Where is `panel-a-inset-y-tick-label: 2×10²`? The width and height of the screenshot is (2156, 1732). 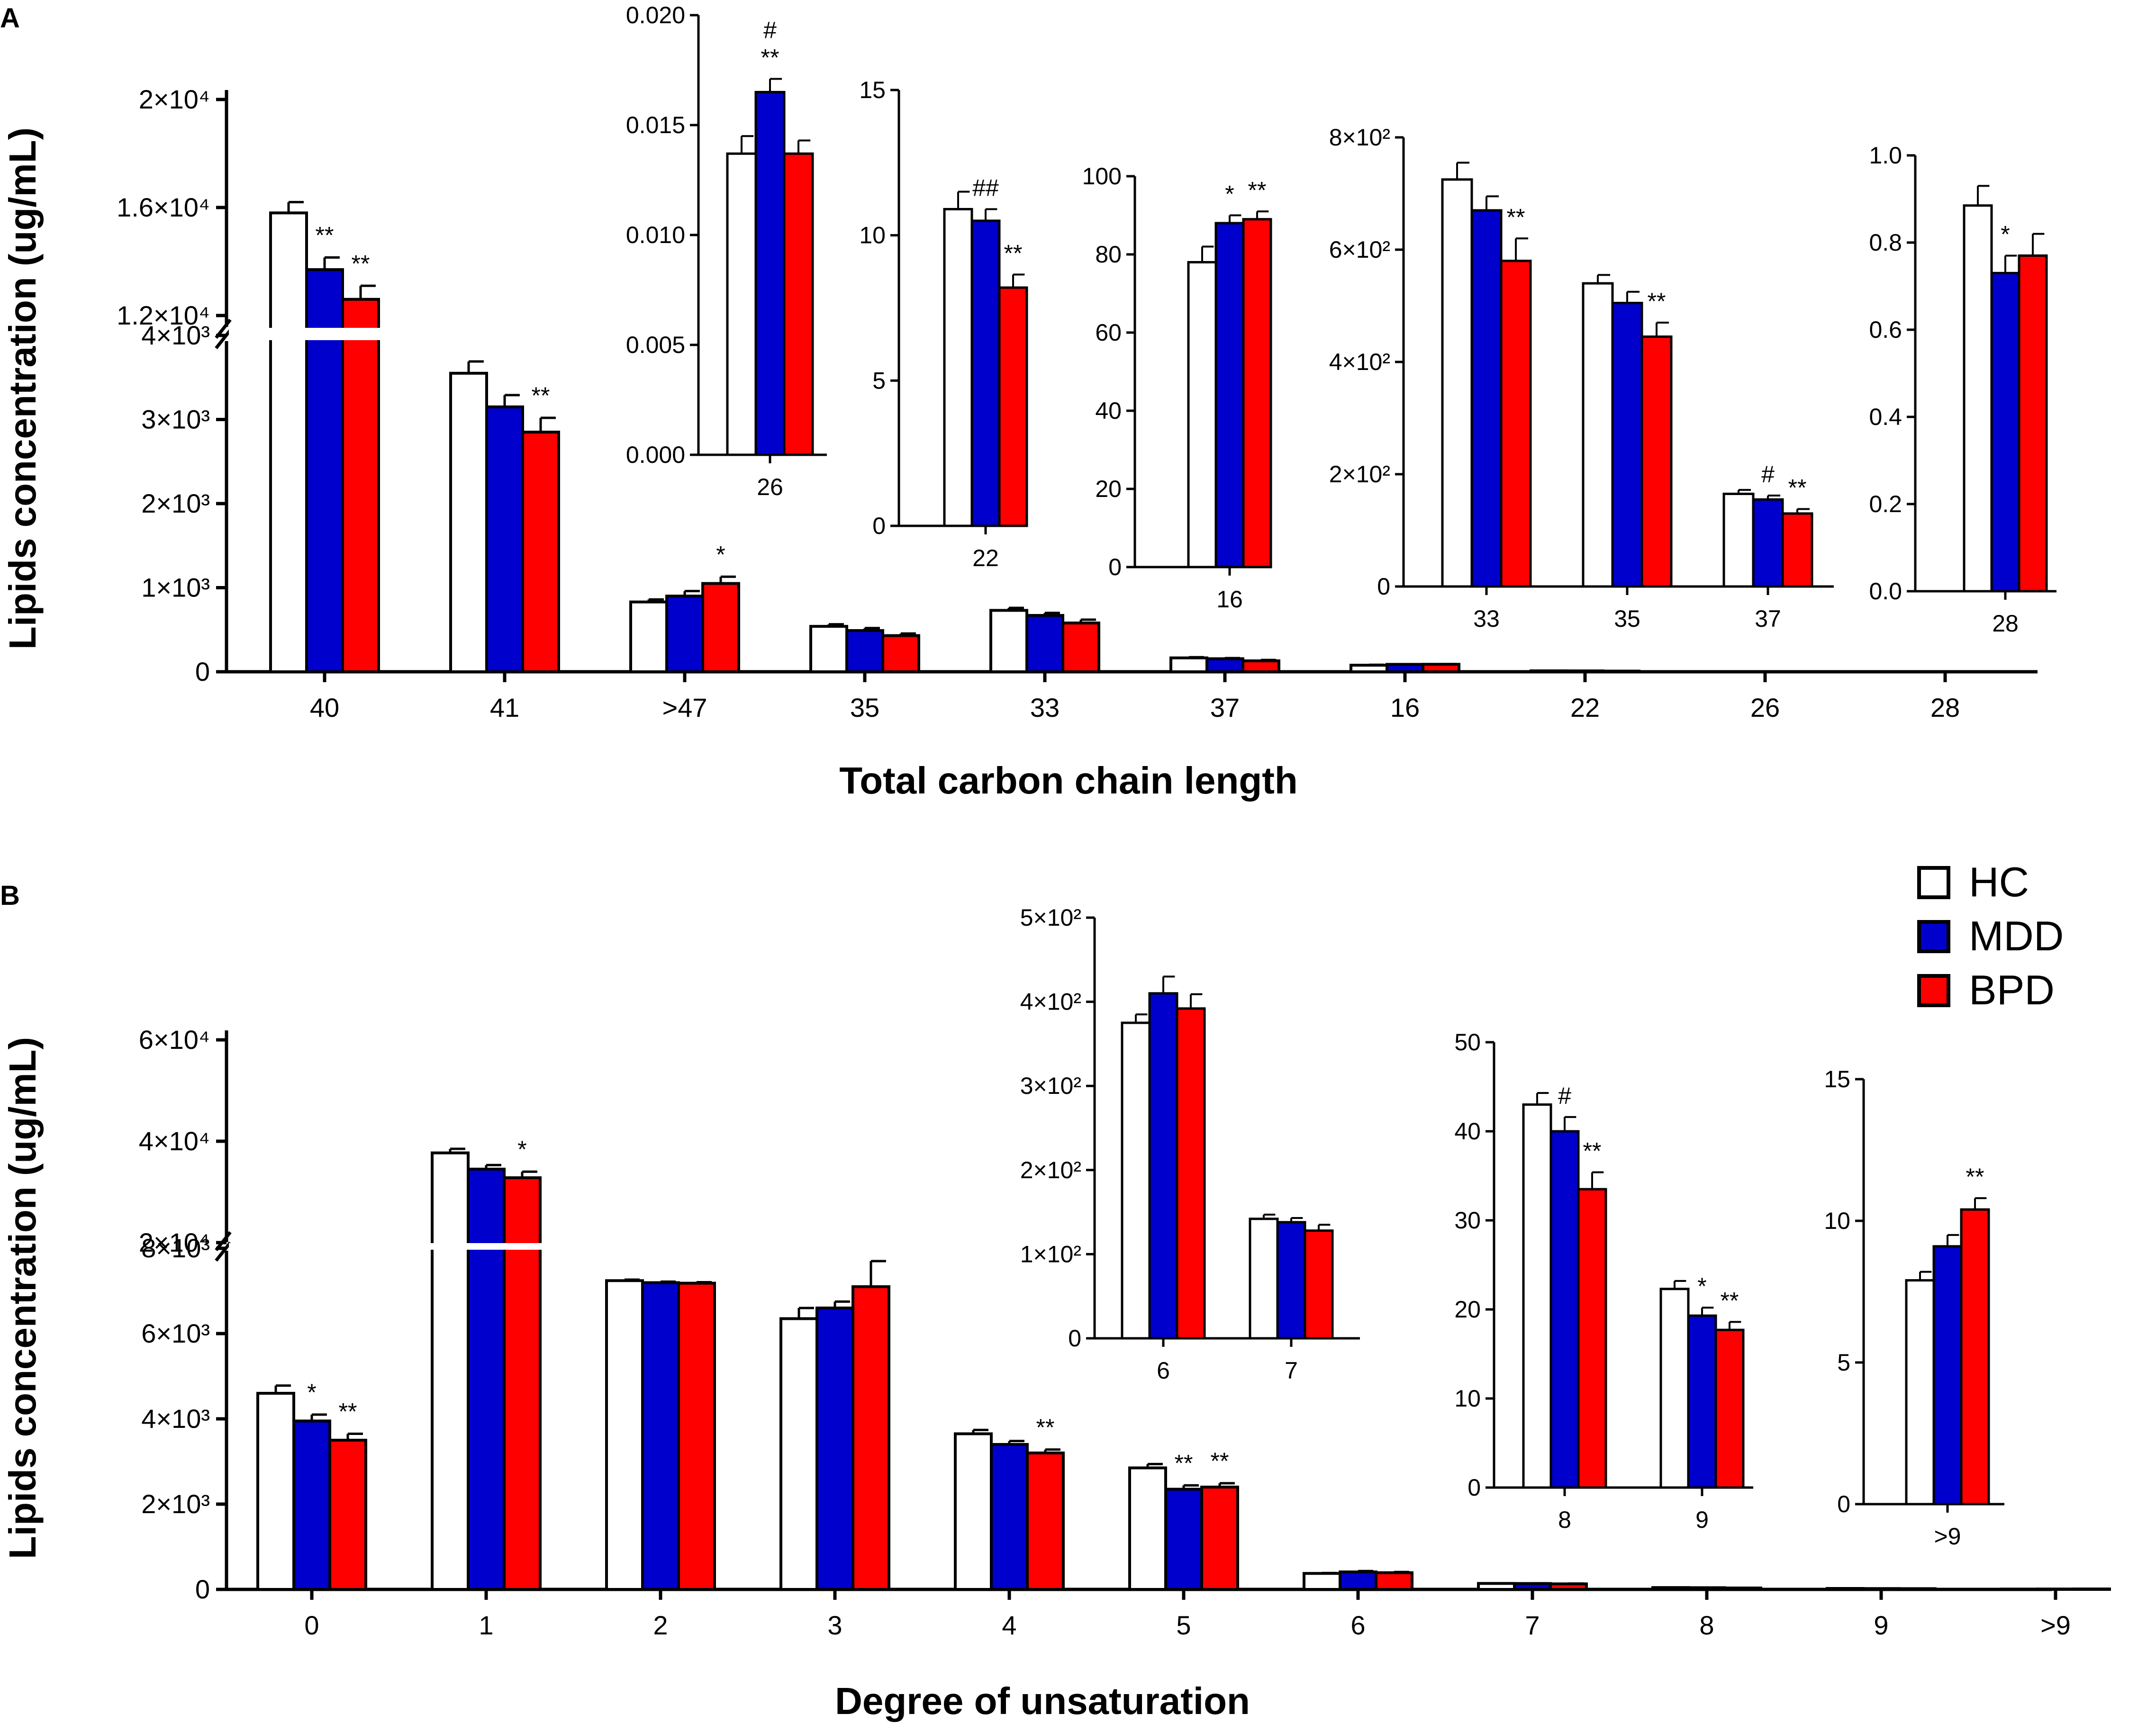
panel-a-inset-y-tick-label: 2×10² is located at coordinates (1359, 474).